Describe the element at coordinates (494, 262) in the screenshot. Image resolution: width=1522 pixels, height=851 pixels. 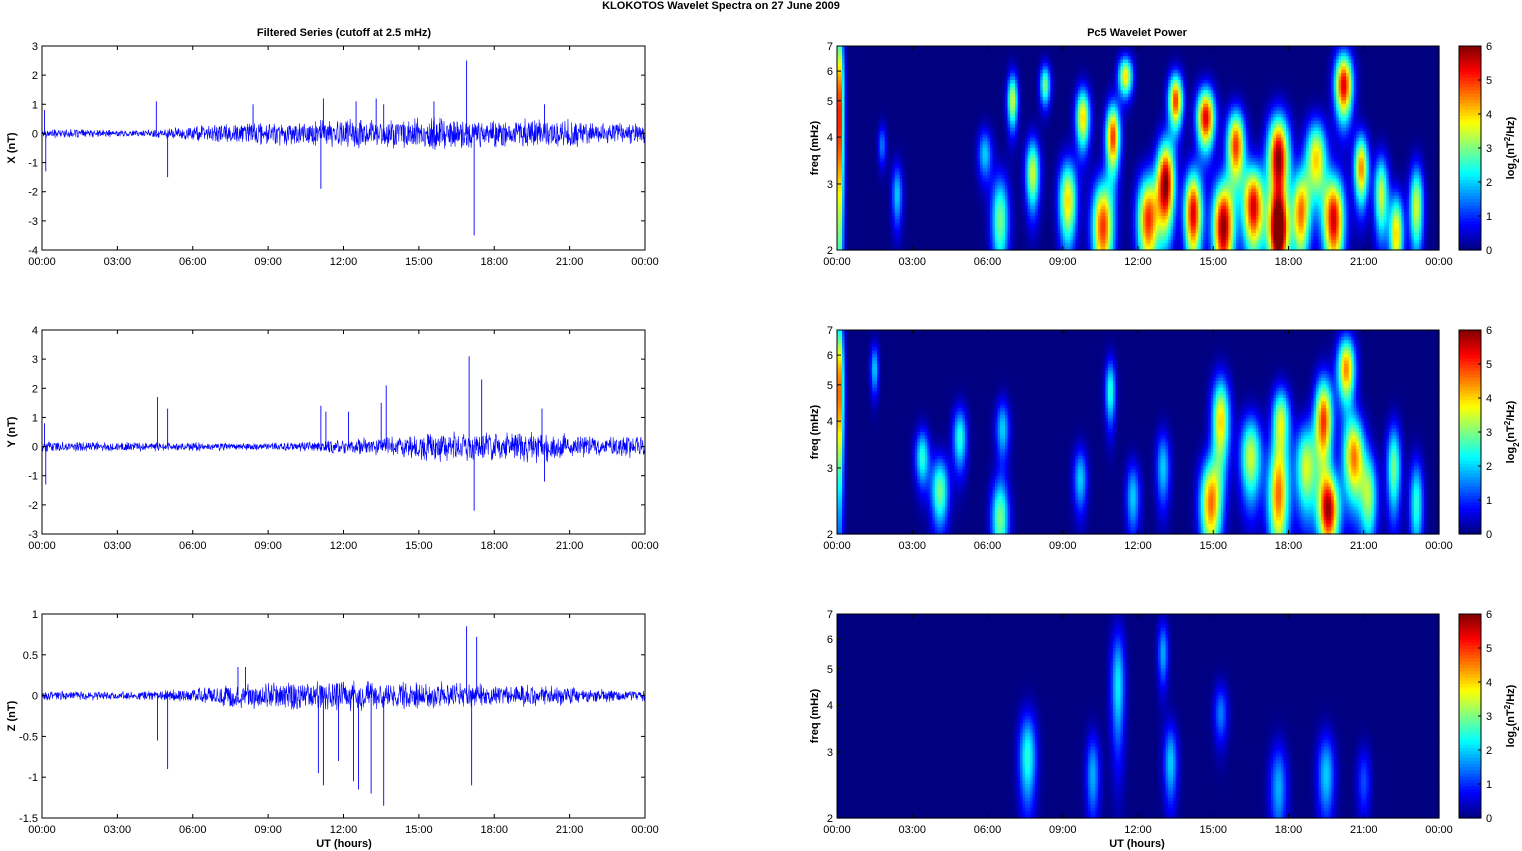
I see `series-x-panel-xtick-label: 18:00` at that location.